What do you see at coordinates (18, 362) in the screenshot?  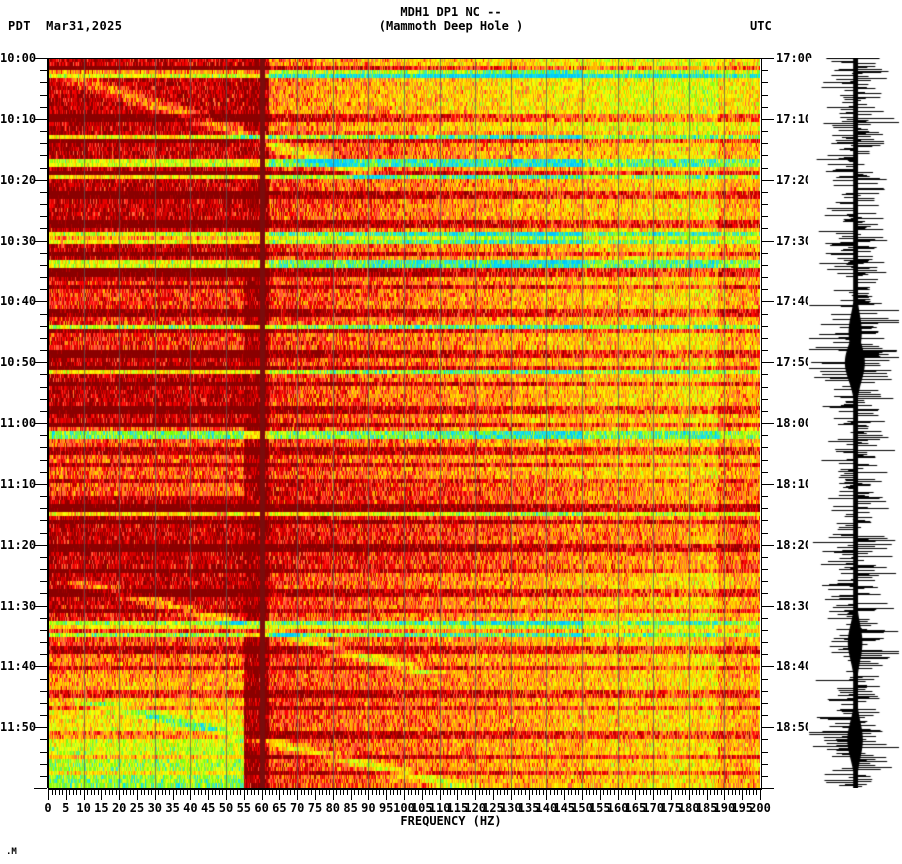 I see `time-label-left-1050: 10:50` at bounding box center [18, 362].